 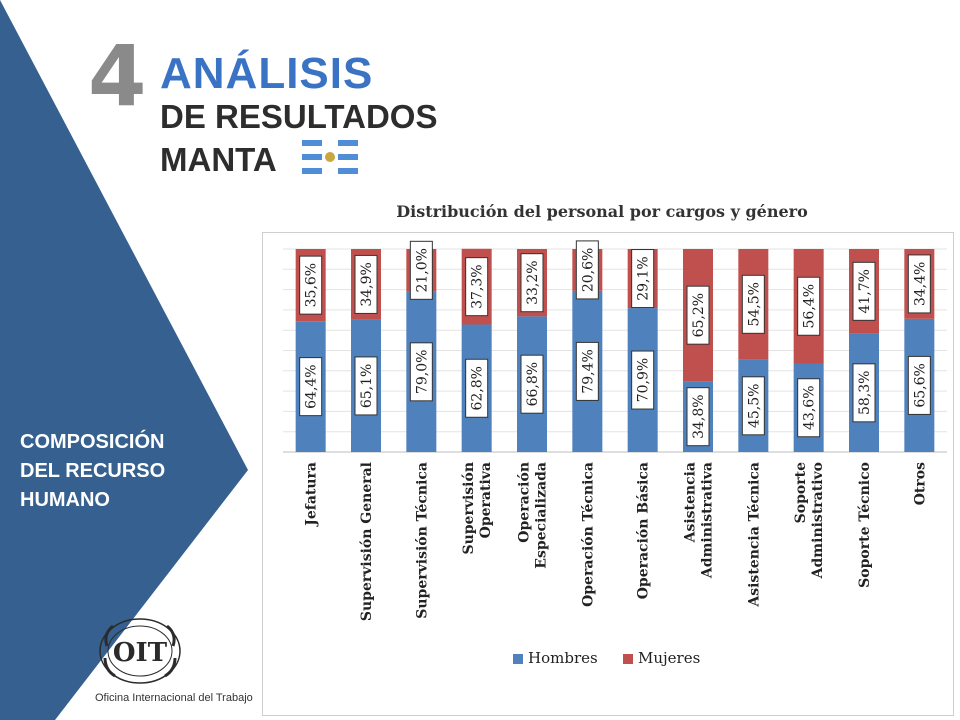 I want to click on data-label-text: 29,1%, so click(x=644, y=278).